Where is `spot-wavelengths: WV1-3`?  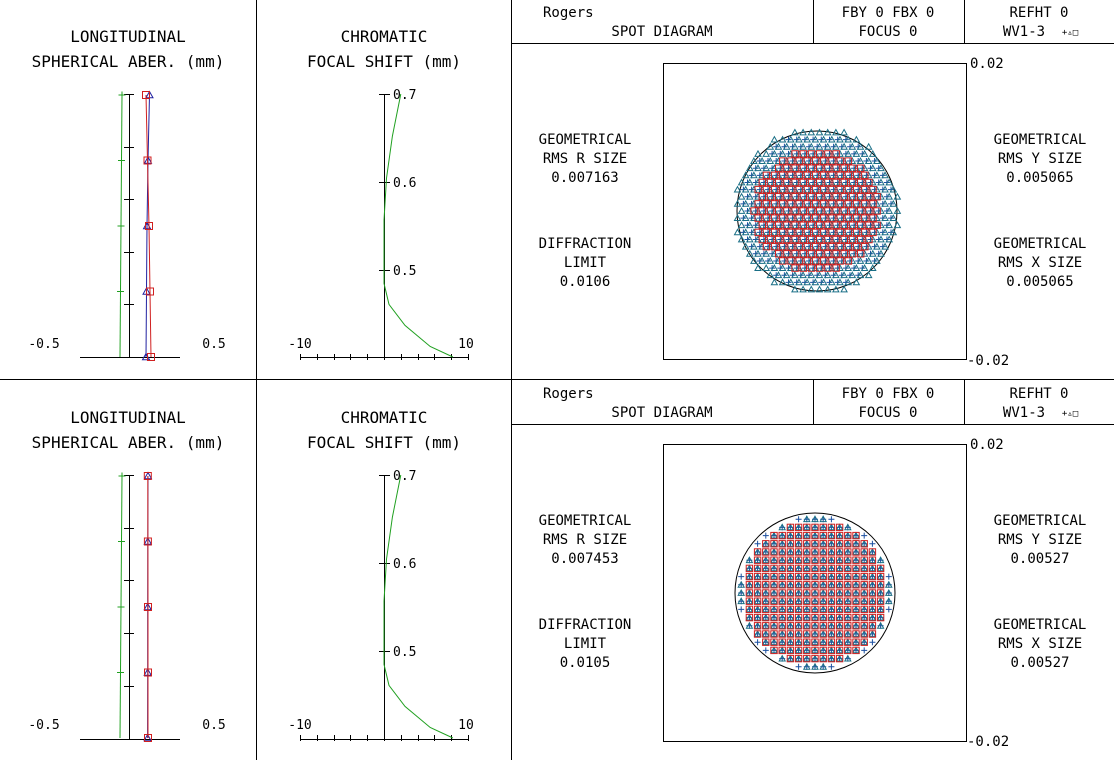 spot-wavelengths: WV1-3 is located at coordinates (1024, 32).